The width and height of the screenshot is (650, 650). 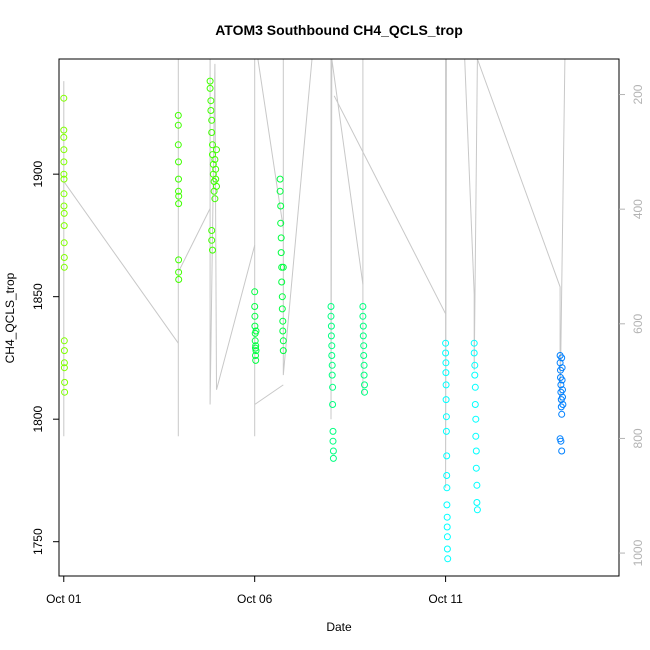 What do you see at coordinates (445, 599) in the screenshot?
I see `x-tick-label: Oct 11` at bounding box center [445, 599].